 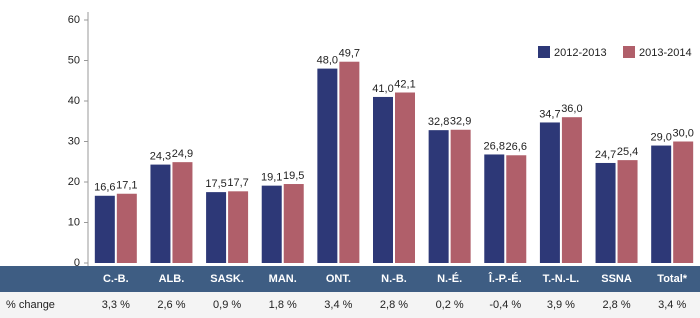 I want to click on value-label: 16,6, so click(x=104, y=188).